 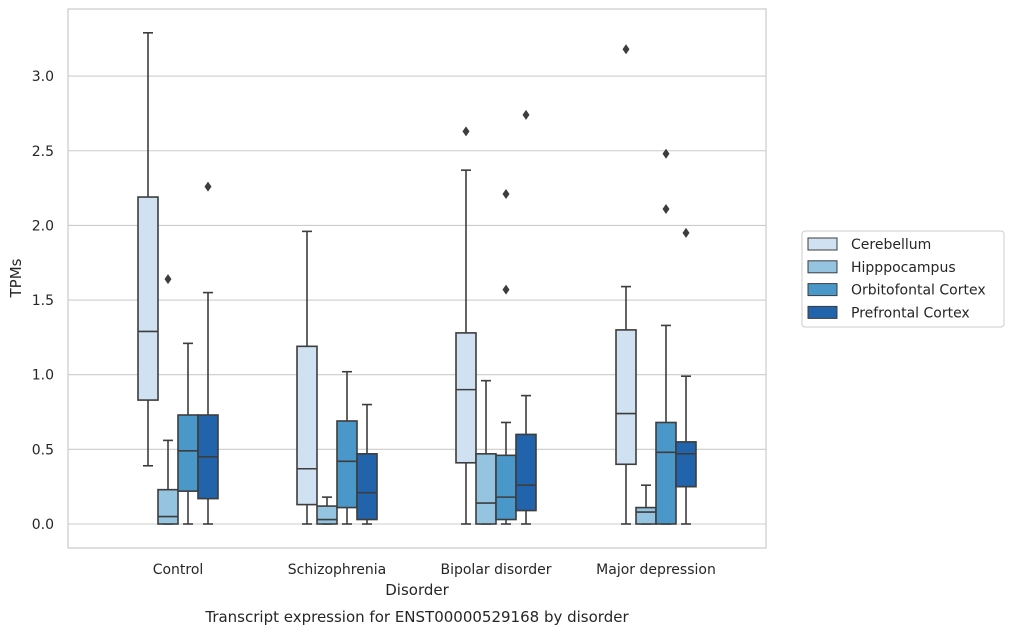 What do you see at coordinates (337, 570) in the screenshot?
I see `x-tick-label: Schizophrenia` at bounding box center [337, 570].